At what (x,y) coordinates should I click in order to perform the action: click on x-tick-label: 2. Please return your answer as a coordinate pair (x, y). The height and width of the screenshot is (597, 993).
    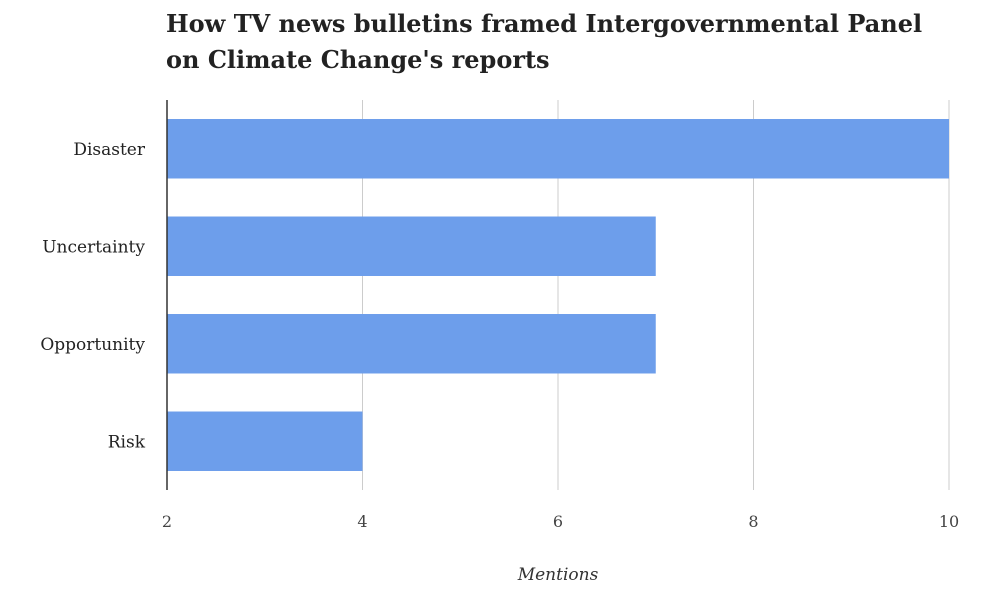
    Looking at the image, I should click on (167, 521).